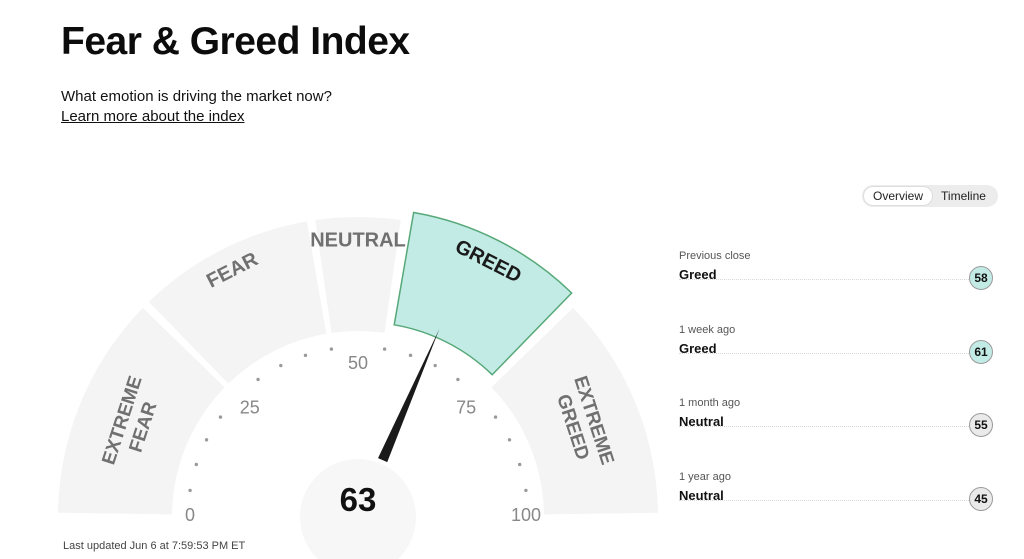 The width and height of the screenshot is (1024, 559). Describe the element at coordinates (981, 498) in the screenshot. I see `history-score-badge: 45` at that location.